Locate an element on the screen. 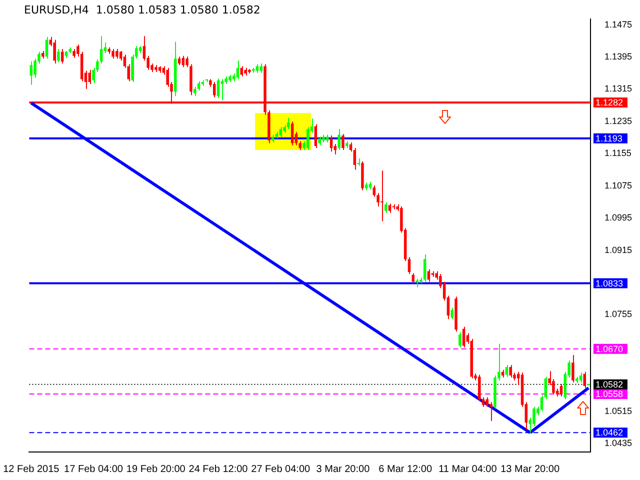 The image size is (640, 480). x-tick-label: 24 Feb 12:00 is located at coordinates (218, 469).